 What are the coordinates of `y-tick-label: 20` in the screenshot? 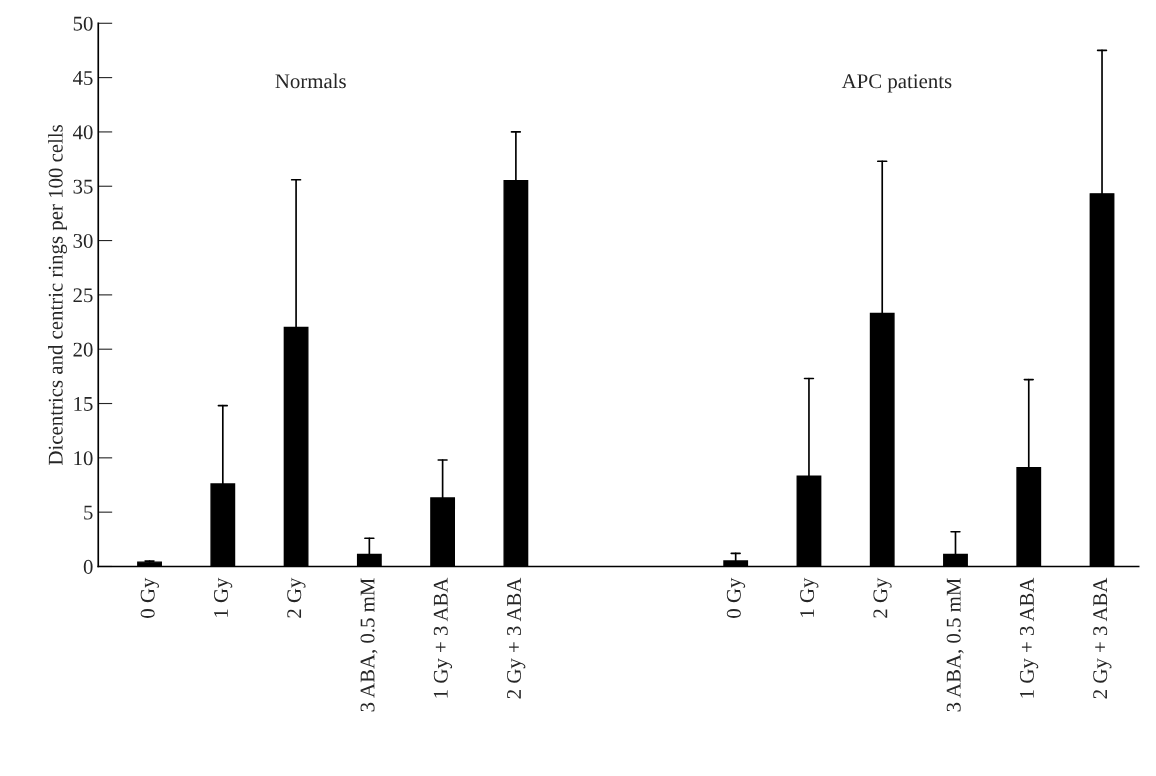 It's located at (83, 349).